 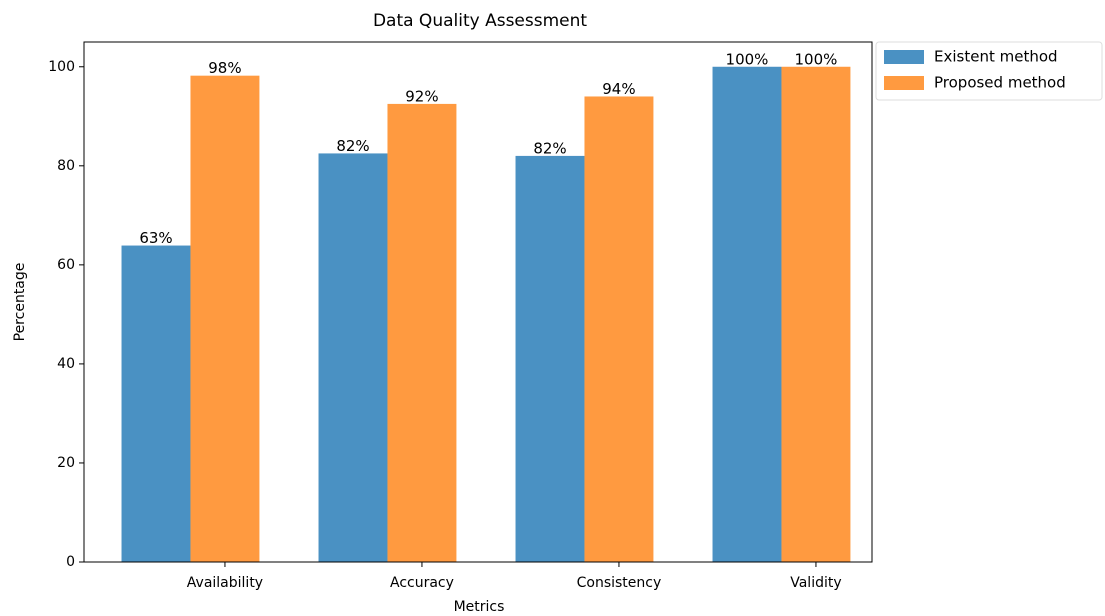 What do you see at coordinates (155, 238) in the screenshot?
I see `value-label: 63%` at bounding box center [155, 238].